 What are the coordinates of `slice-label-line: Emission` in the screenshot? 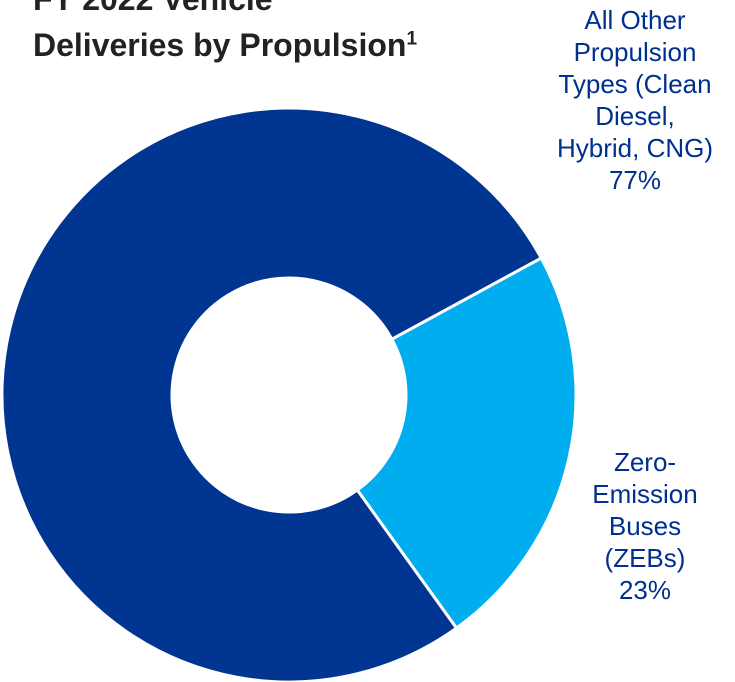 It's located at (645, 494).